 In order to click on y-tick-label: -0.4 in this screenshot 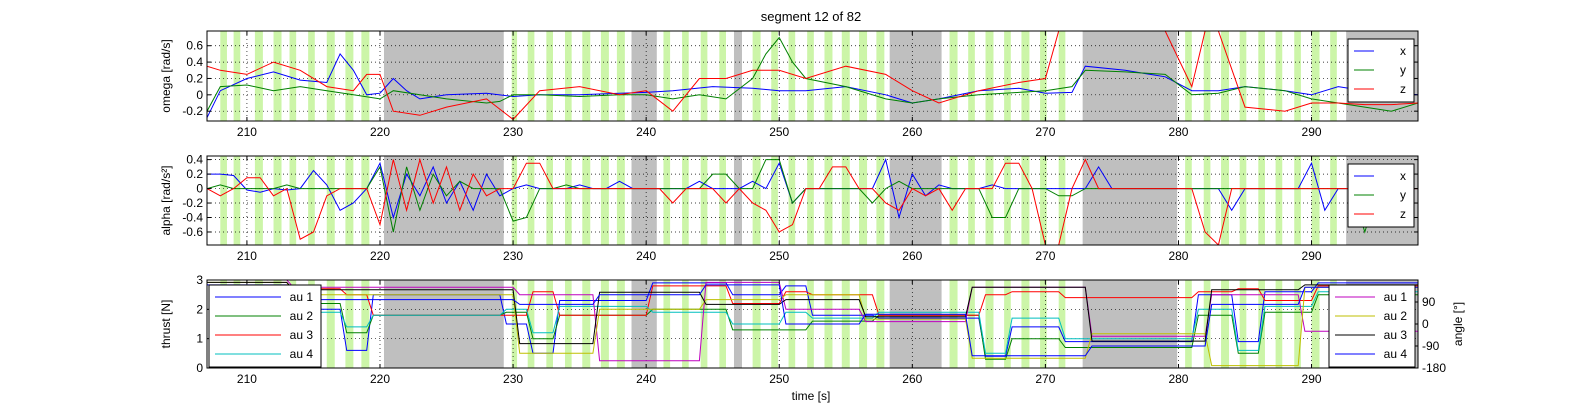, I will do `click(192, 218)`.